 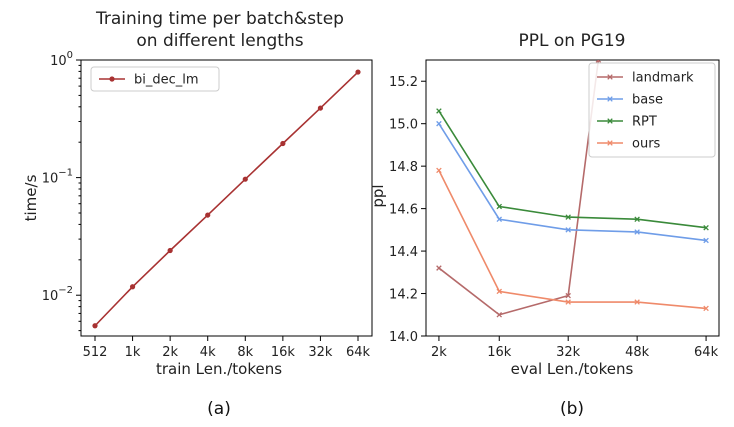 I want to click on chart-b-x-tick-label: 16k, so click(x=499, y=352).